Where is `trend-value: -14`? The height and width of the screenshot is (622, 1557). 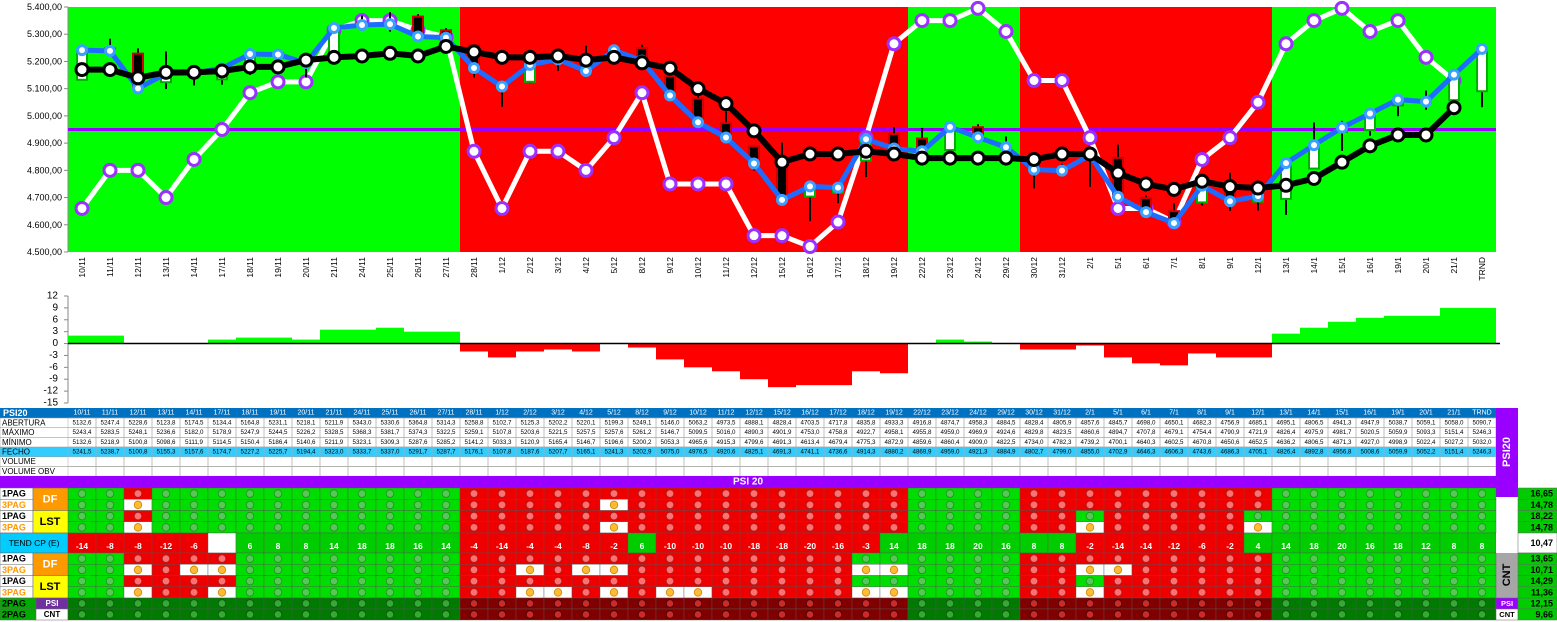 trend-value: -14 is located at coordinates (1118, 546).